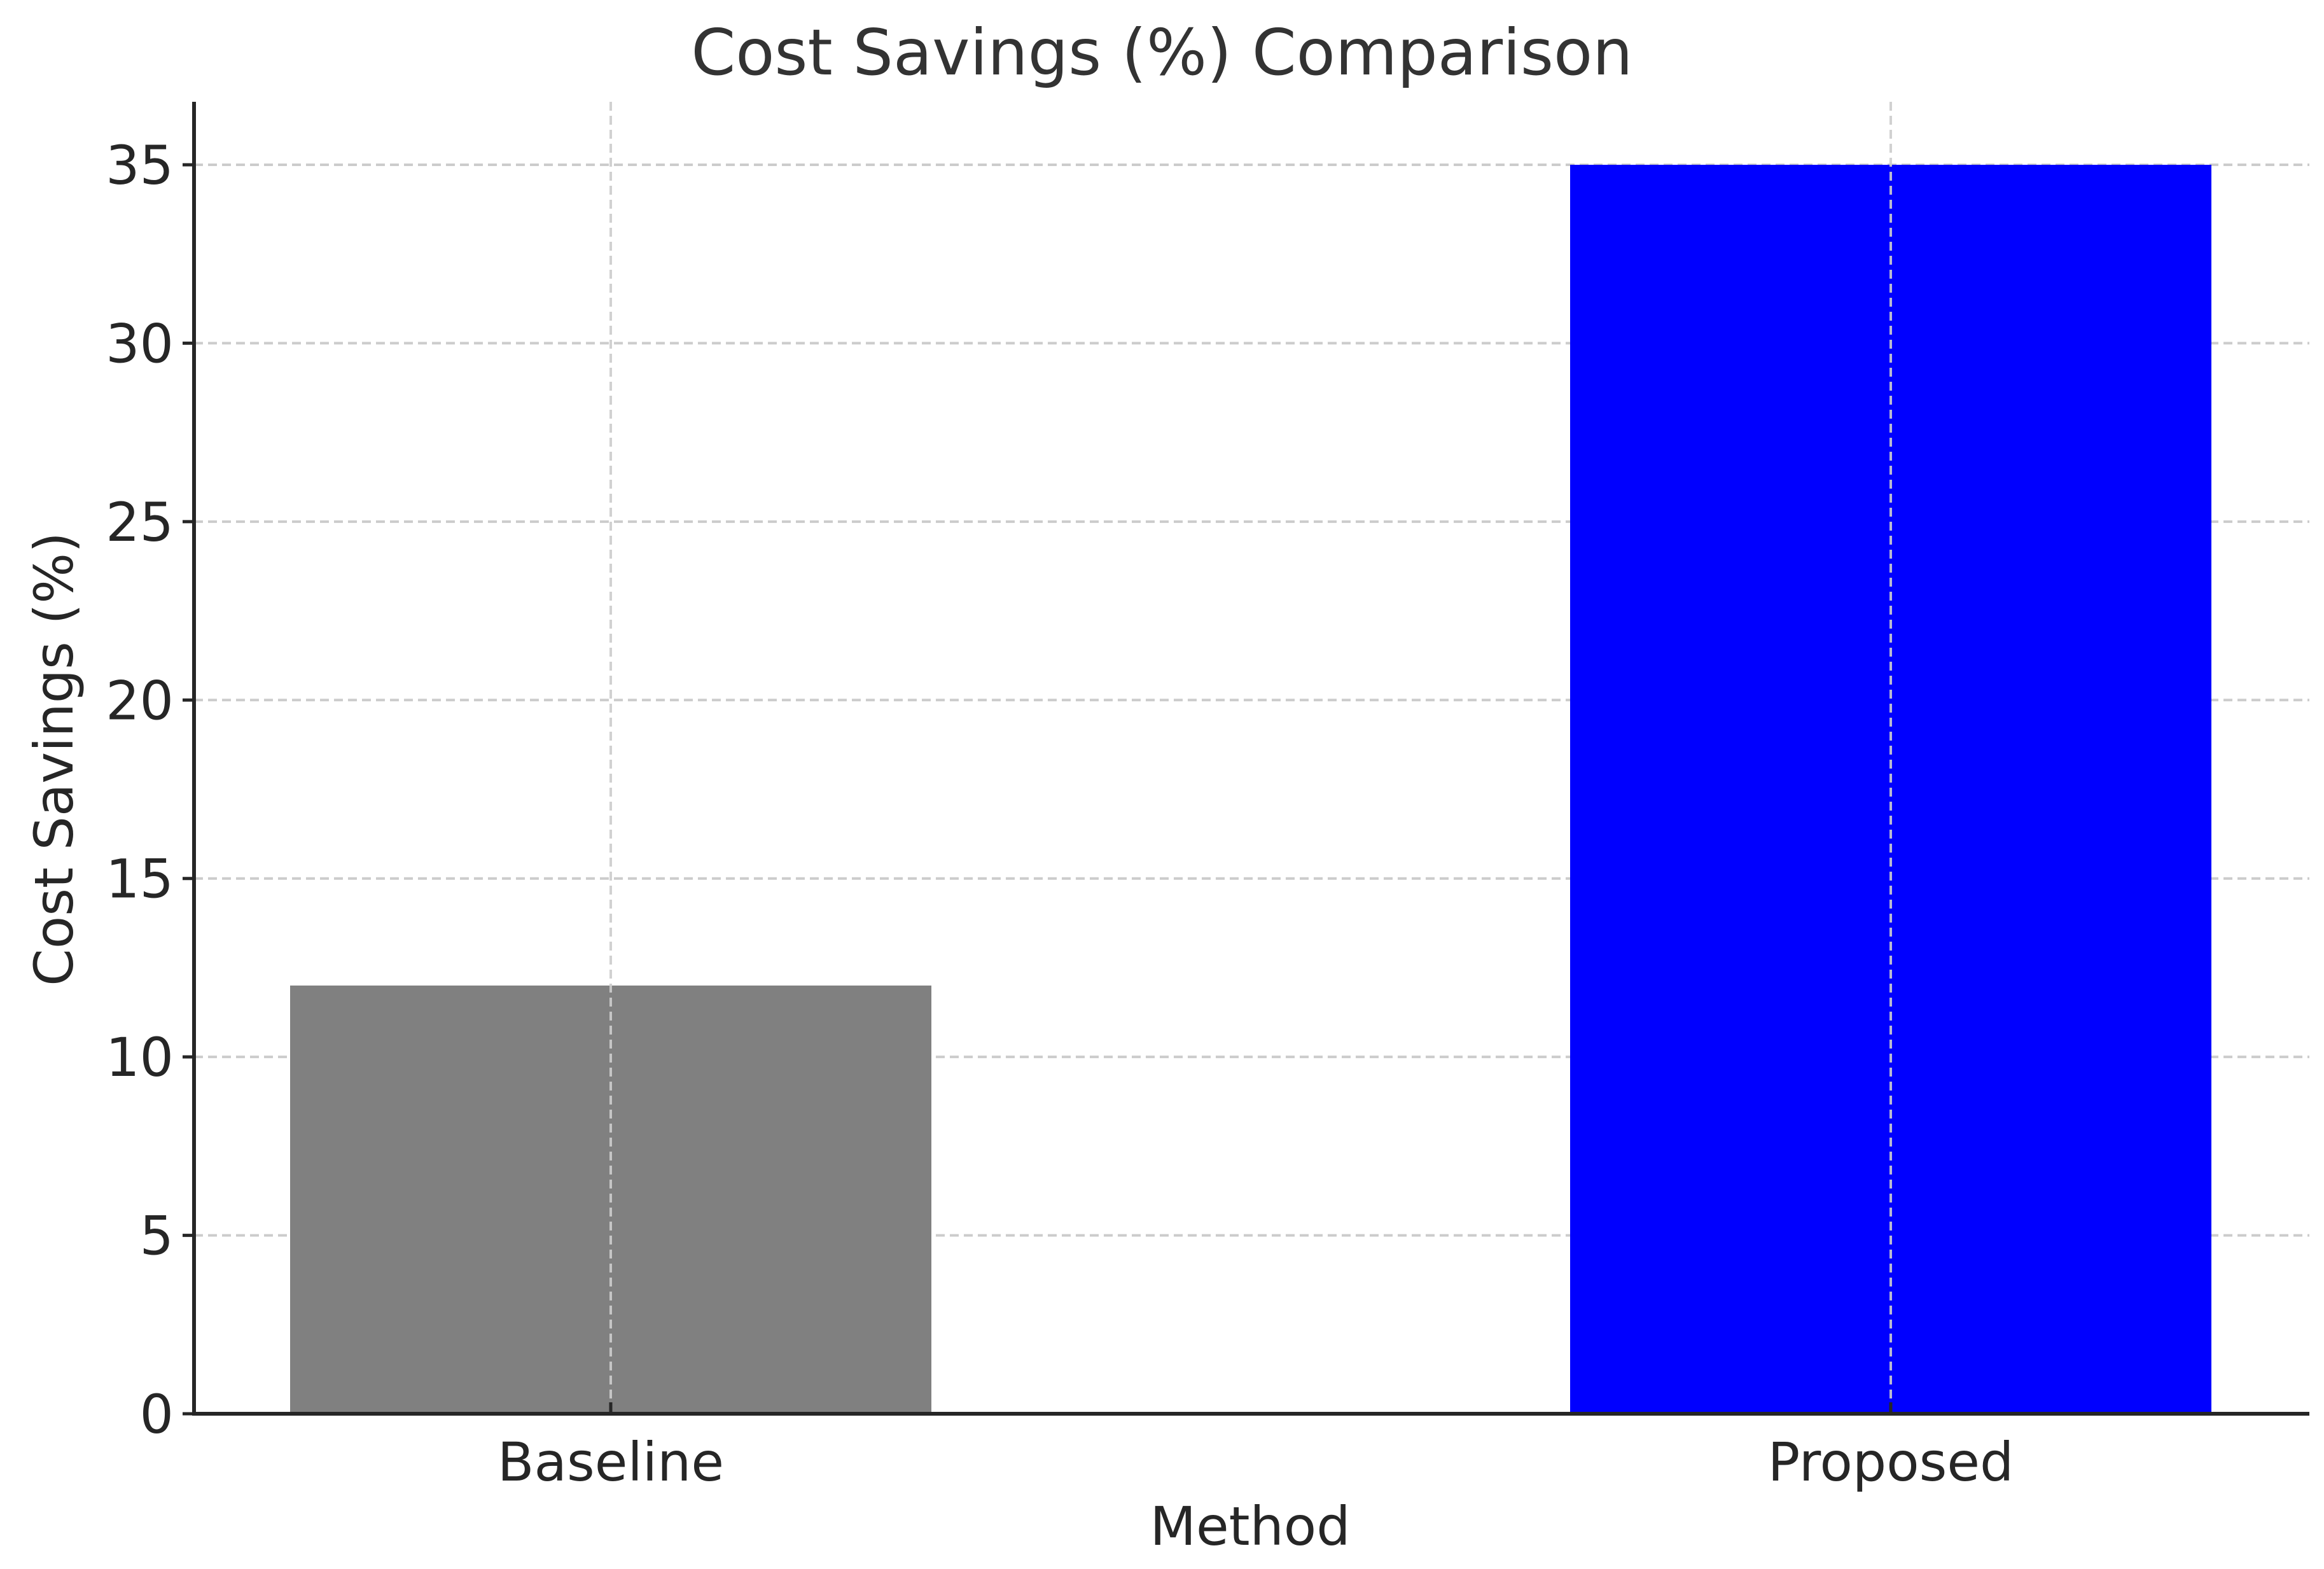 The height and width of the screenshot is (1569, 2324). Describe the element at coordinates (140, 1057) in the screenshot. I see `y-tick-label: 10` at that location.